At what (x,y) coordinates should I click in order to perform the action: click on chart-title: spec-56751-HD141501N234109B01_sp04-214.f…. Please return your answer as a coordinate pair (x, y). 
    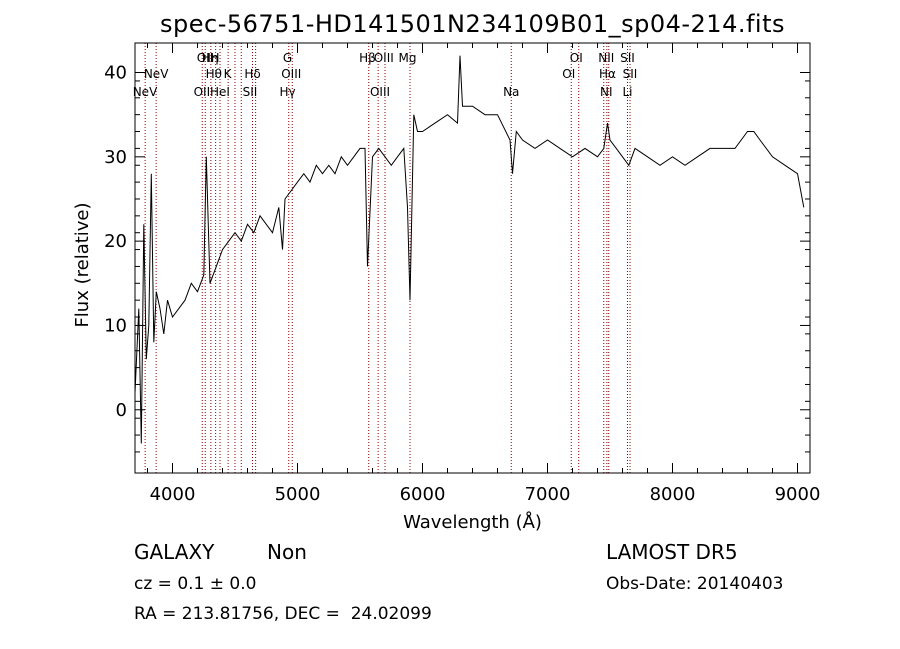
    Looking at the image, I should click on (472, 24).